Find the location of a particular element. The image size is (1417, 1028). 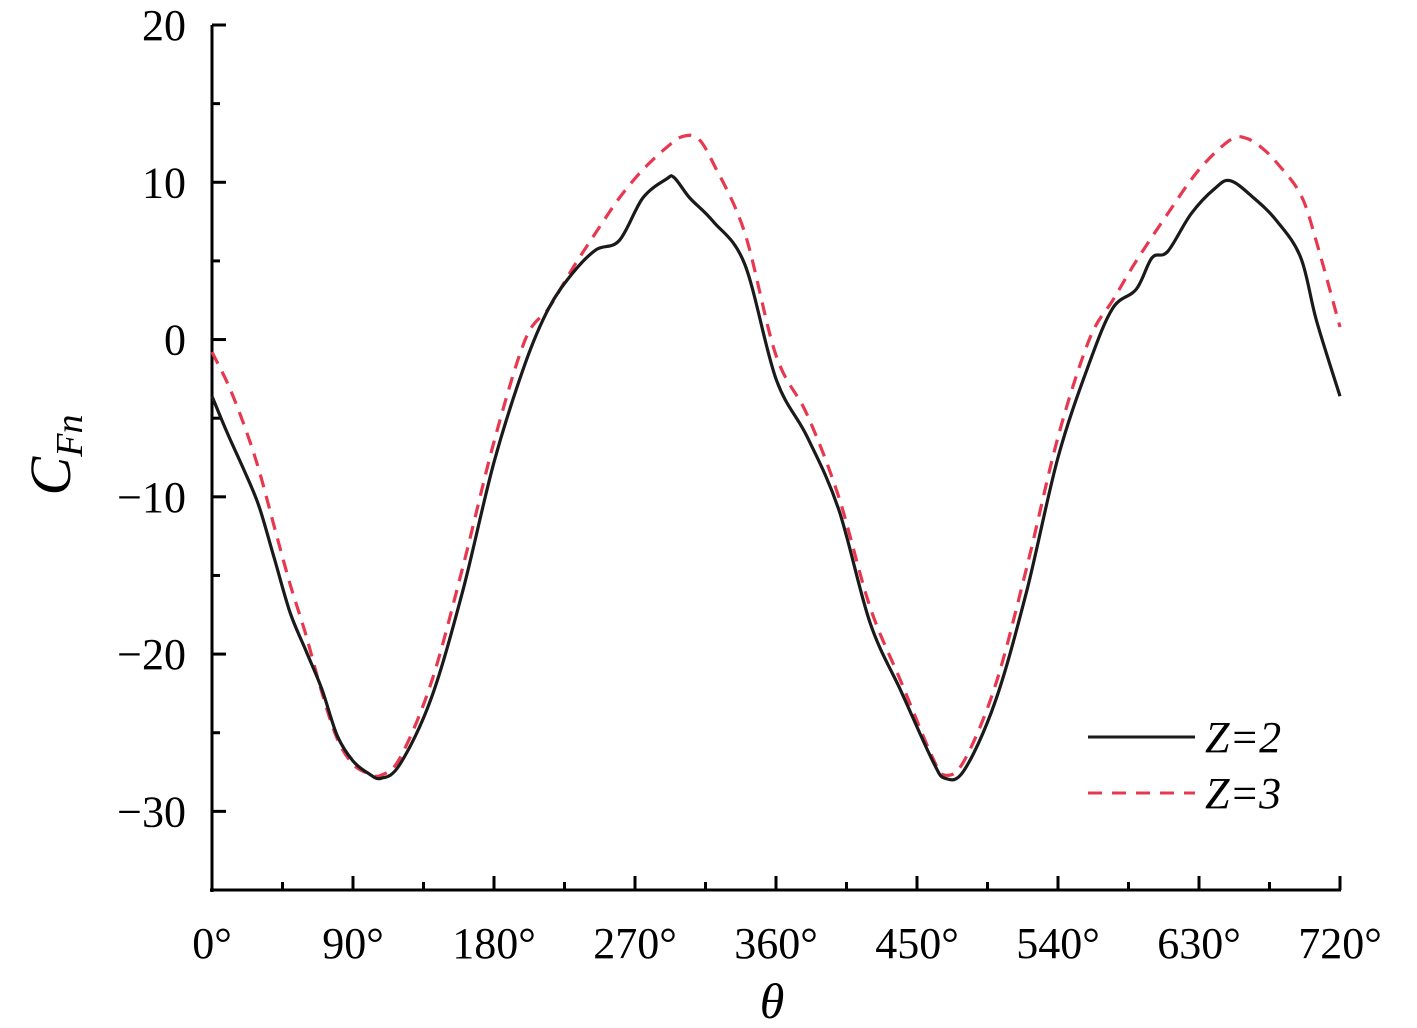

x-tick-label: 360° is located at coordinates (776, 943).